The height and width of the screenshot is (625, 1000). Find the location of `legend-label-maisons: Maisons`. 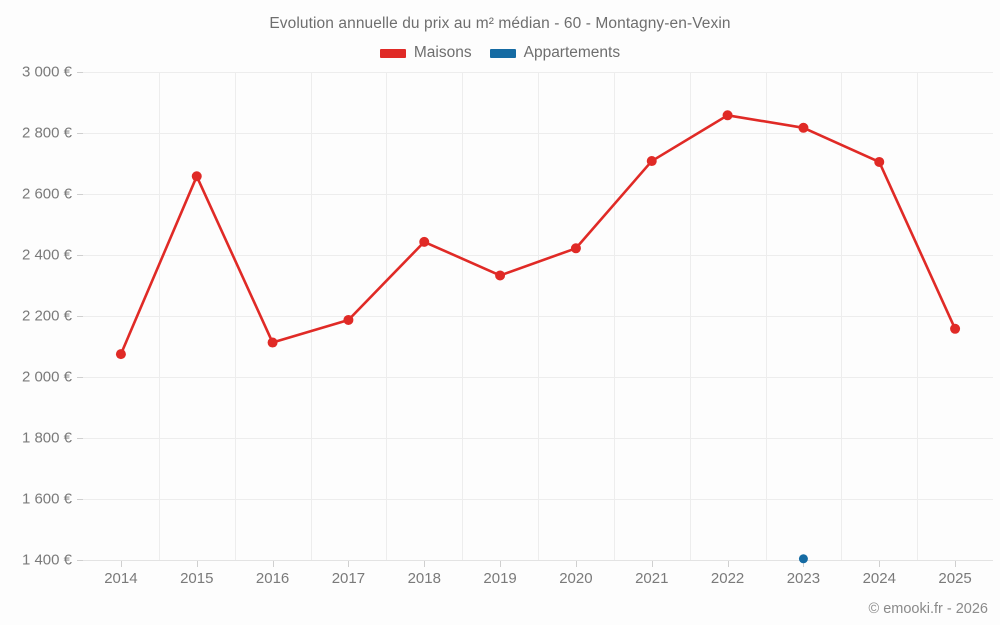

legend-label-maisons: Maisons is located at coordinates (442, 52).